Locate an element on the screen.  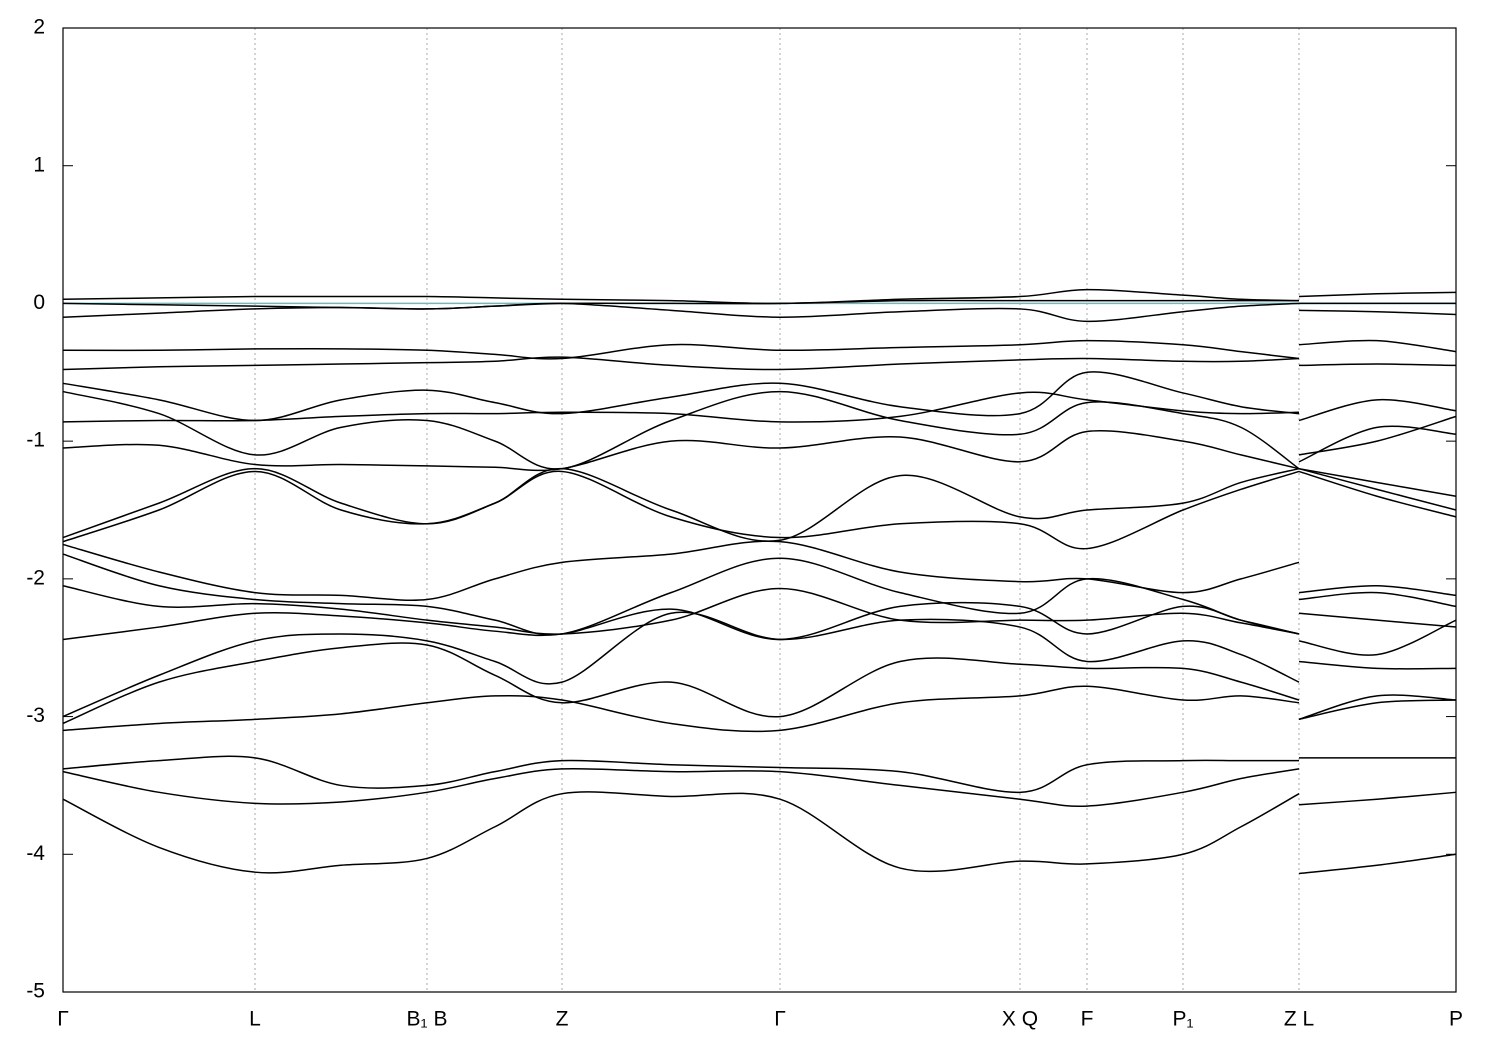
y-tick-label: -5 is located at coordinates (35, 991).